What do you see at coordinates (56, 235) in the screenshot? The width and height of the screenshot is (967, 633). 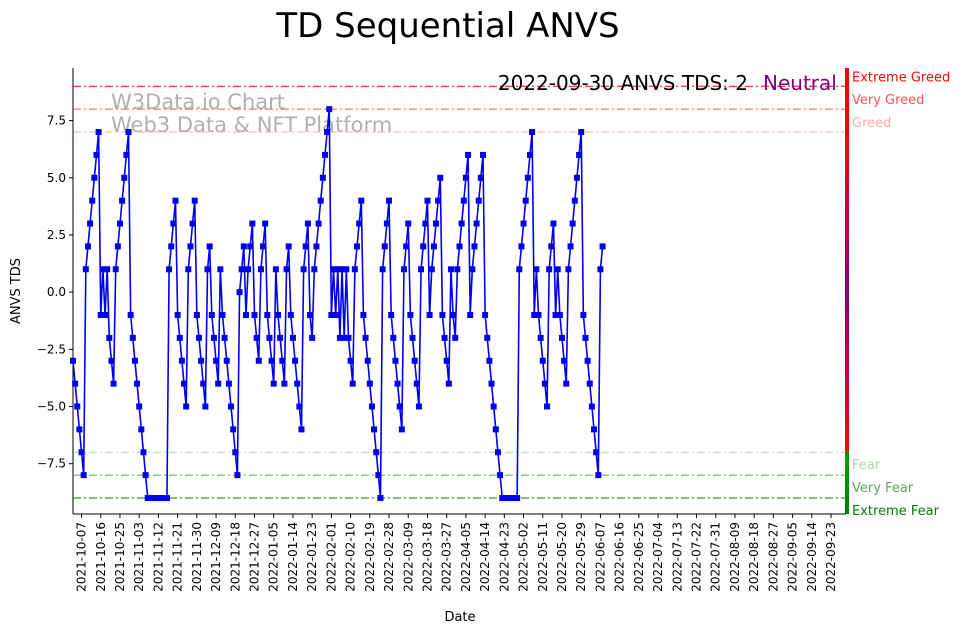 I see `y-tick-label: 2.5` at bounding box center [56, 235].